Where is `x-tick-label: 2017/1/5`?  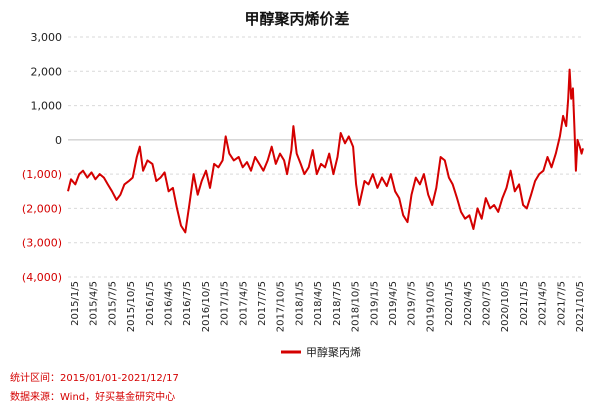
x-tick-label: 2017/1/5 is located at coordinates (225, 303).